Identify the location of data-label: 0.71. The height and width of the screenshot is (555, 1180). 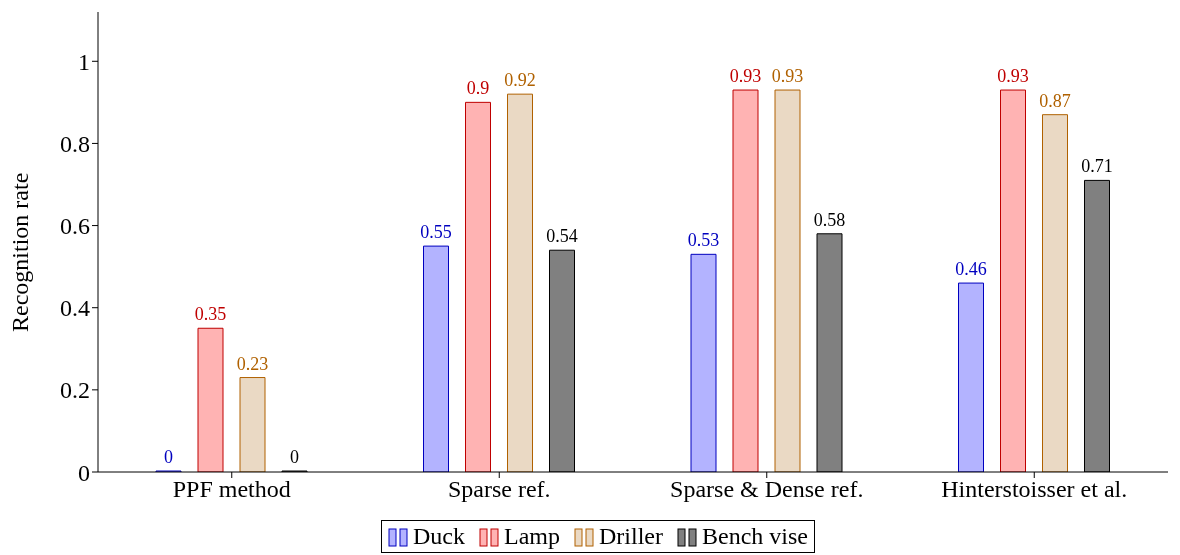
(1097, 166).